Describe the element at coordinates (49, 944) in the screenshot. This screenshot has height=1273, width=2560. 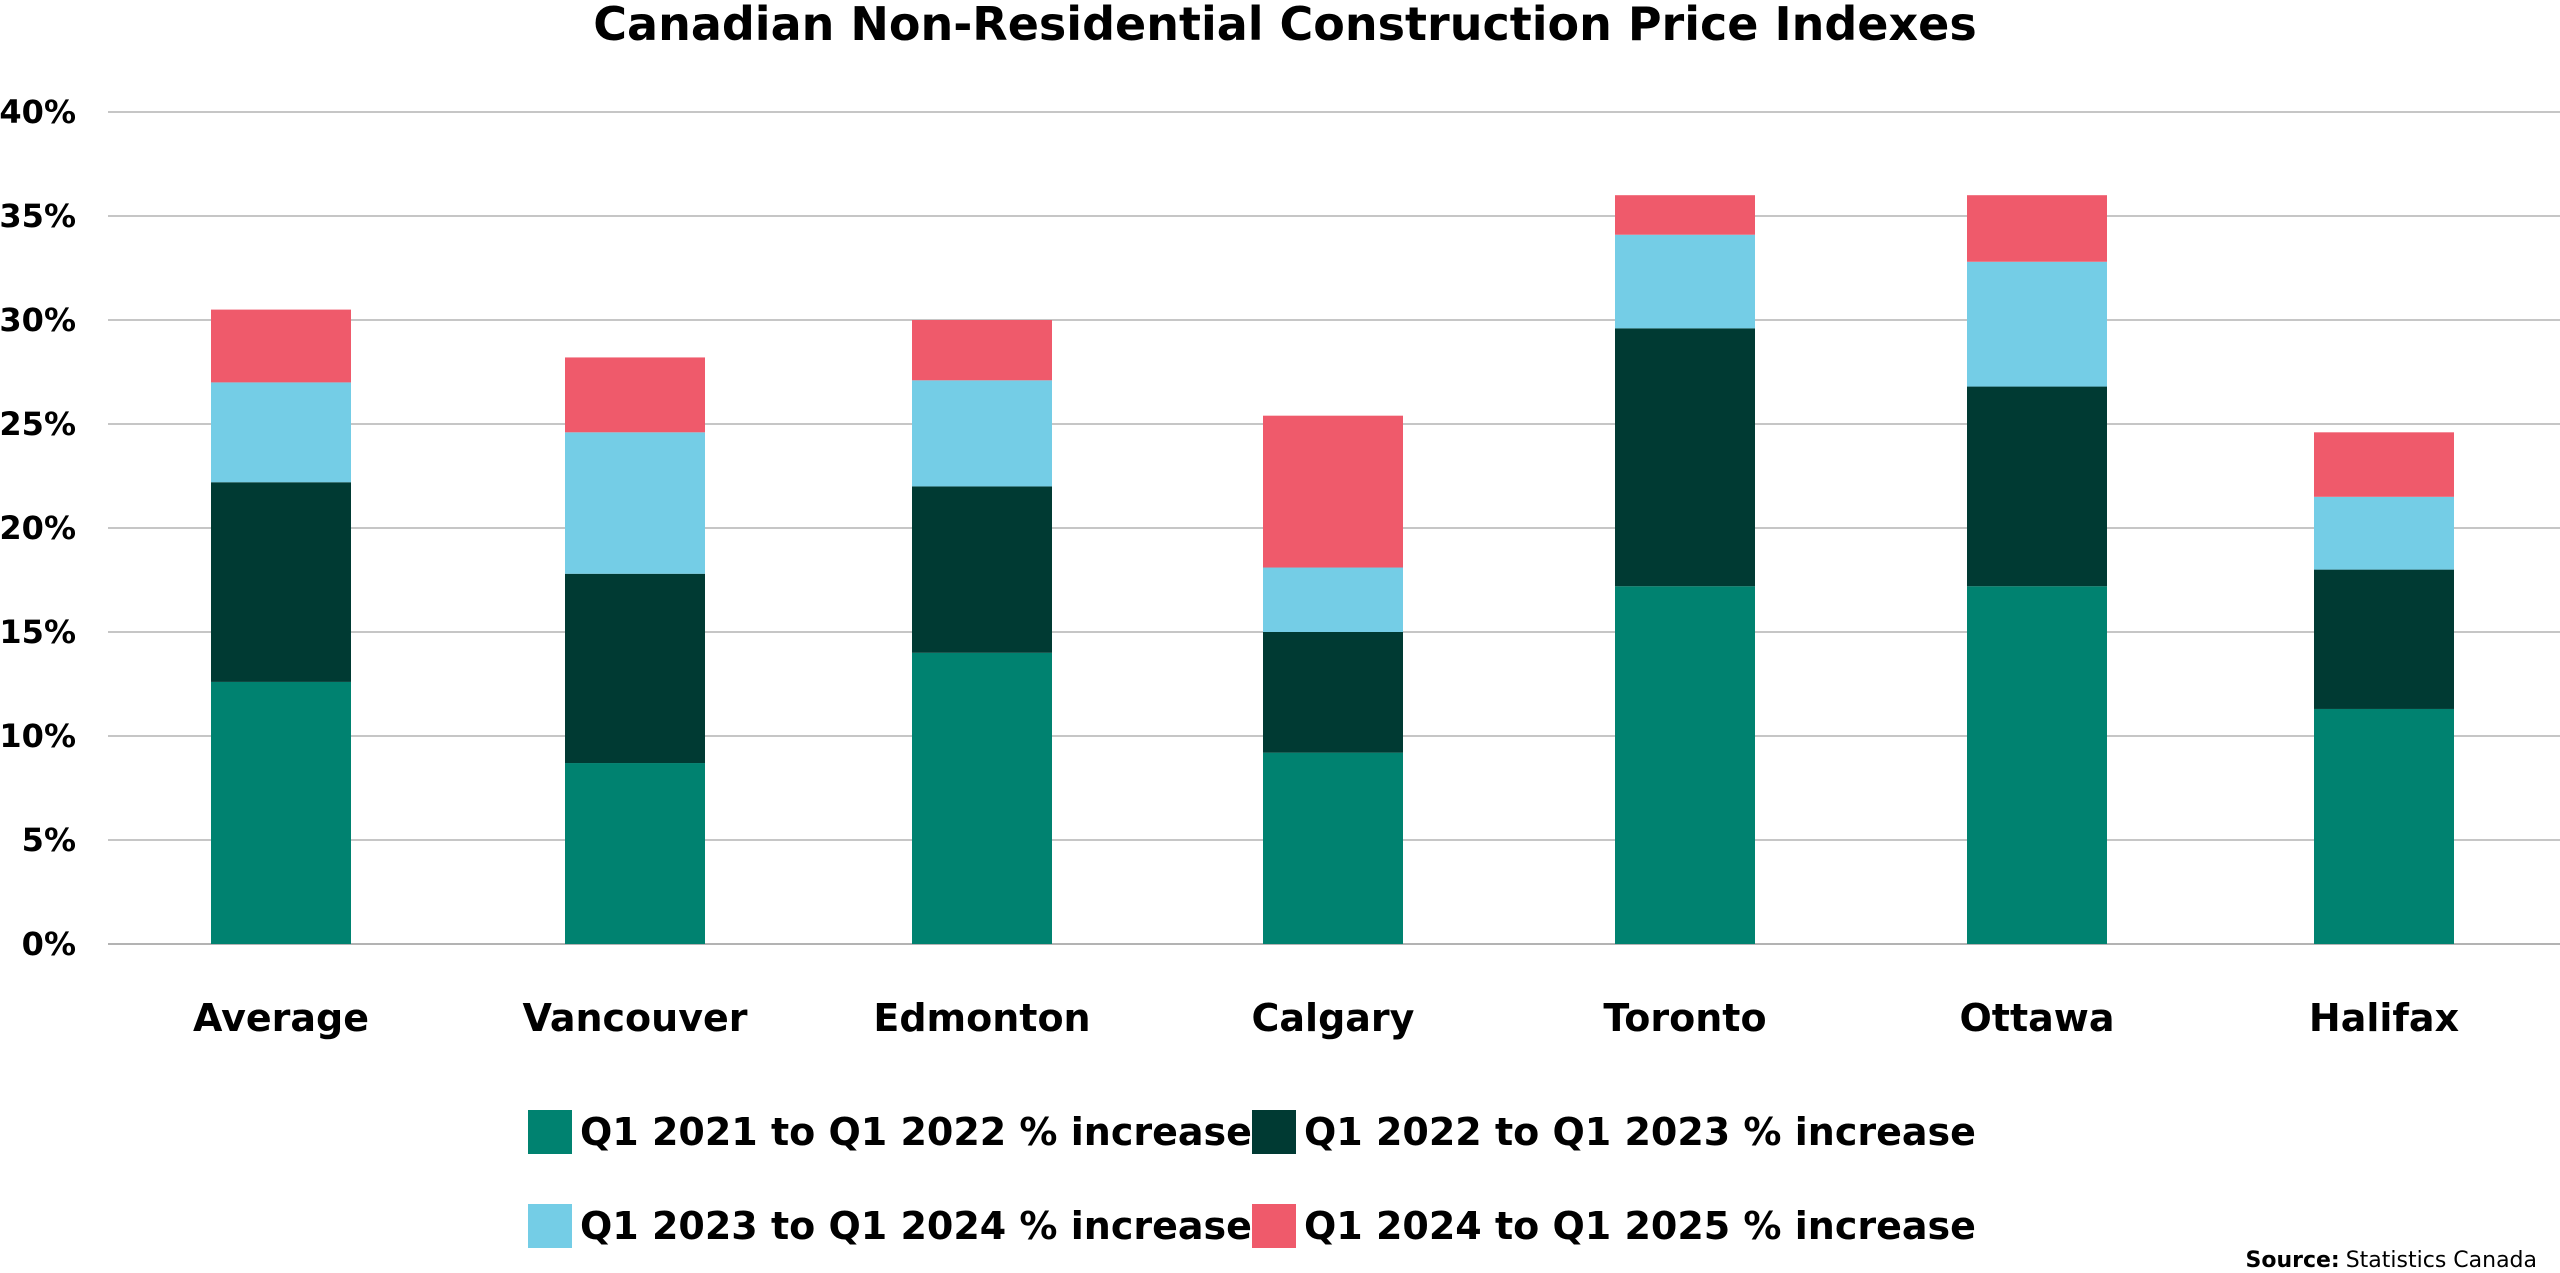
I see `y-tick-label: 0%` at that location.